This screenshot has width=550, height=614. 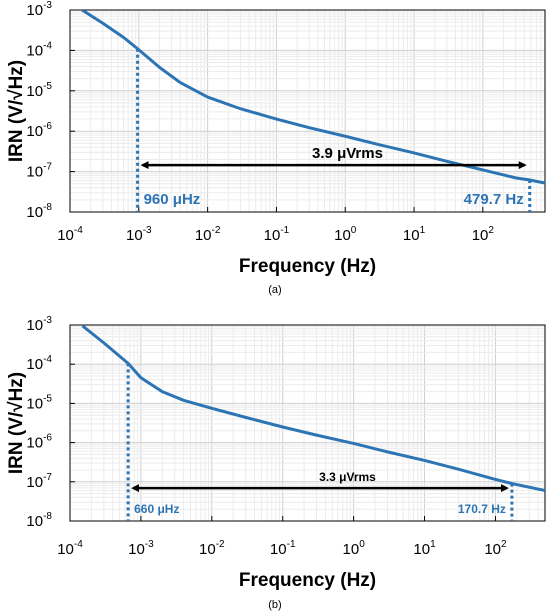 What do you see at coordinates (156, 509) in the screenshot?
I see `marker-label-low: 660 μHz` at bounding box center [156, 509].